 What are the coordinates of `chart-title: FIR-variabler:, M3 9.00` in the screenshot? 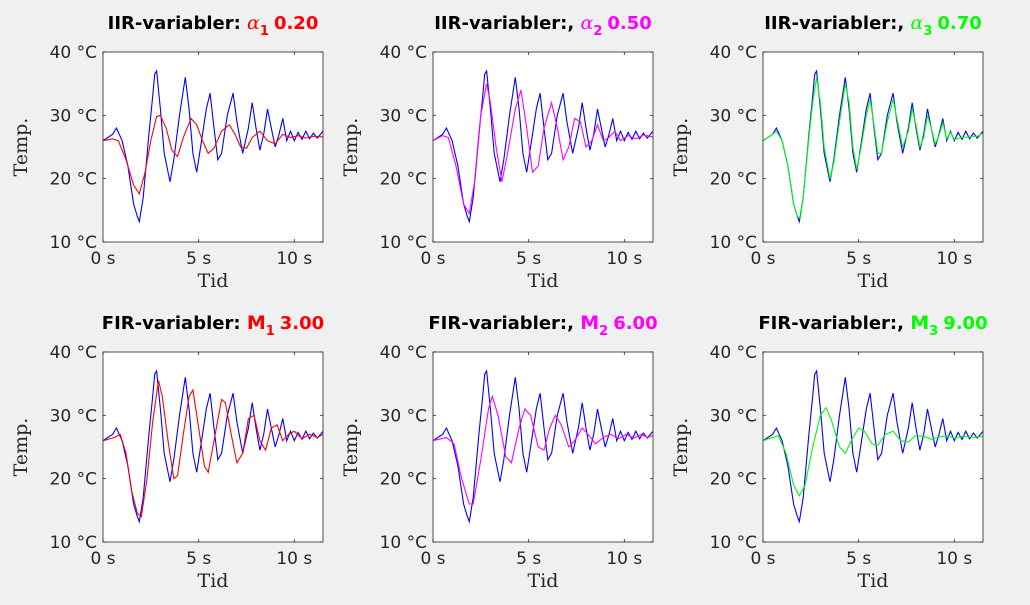 It's located at (872, 325).